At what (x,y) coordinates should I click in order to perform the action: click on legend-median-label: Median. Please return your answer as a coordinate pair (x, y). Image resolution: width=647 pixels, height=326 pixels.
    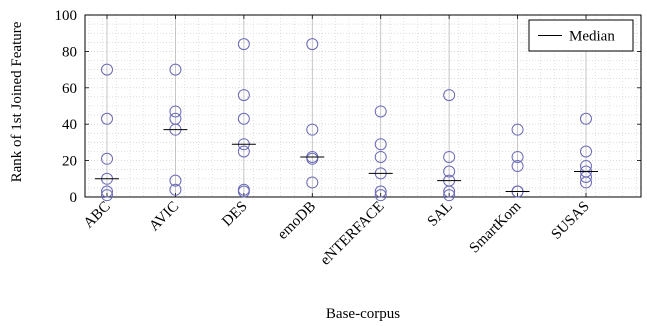
    Looking at the image, I should click on (592, 37).